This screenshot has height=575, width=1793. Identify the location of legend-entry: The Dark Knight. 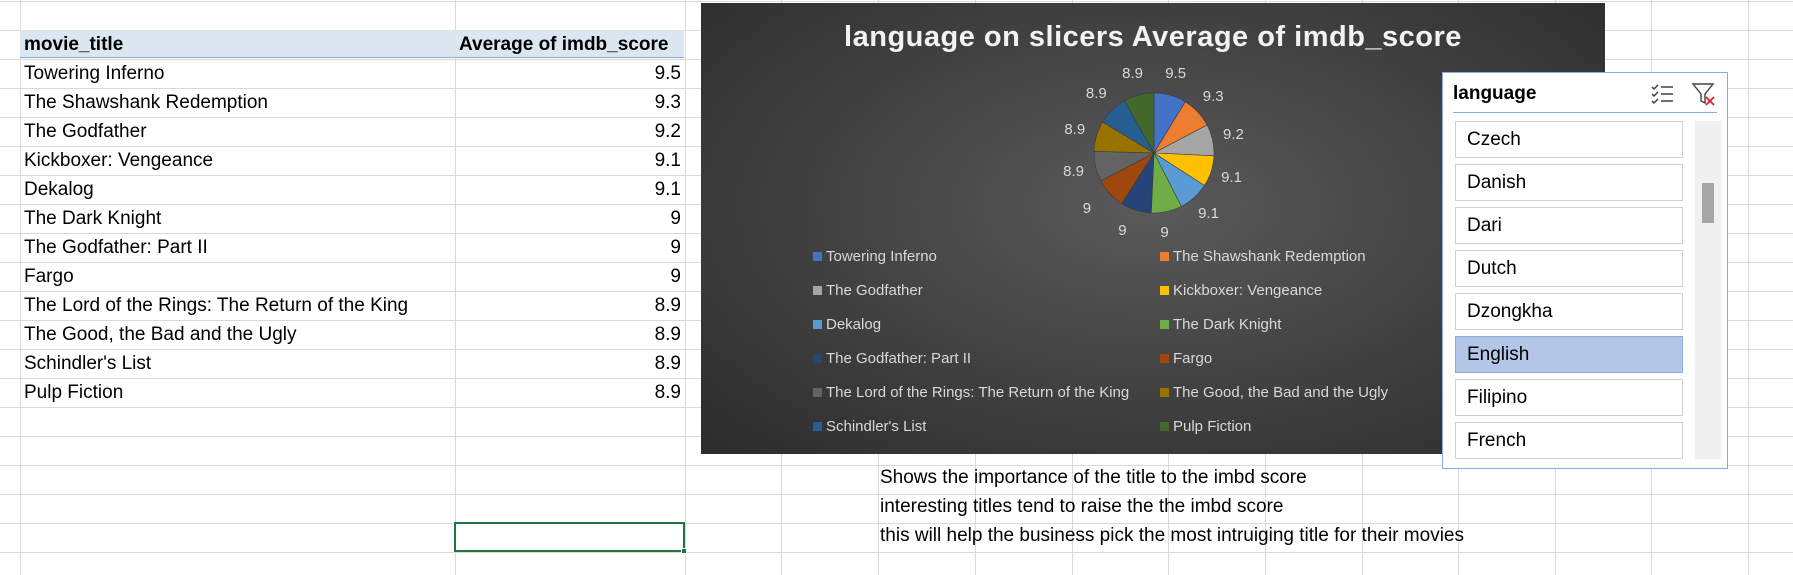
(1220, 325).